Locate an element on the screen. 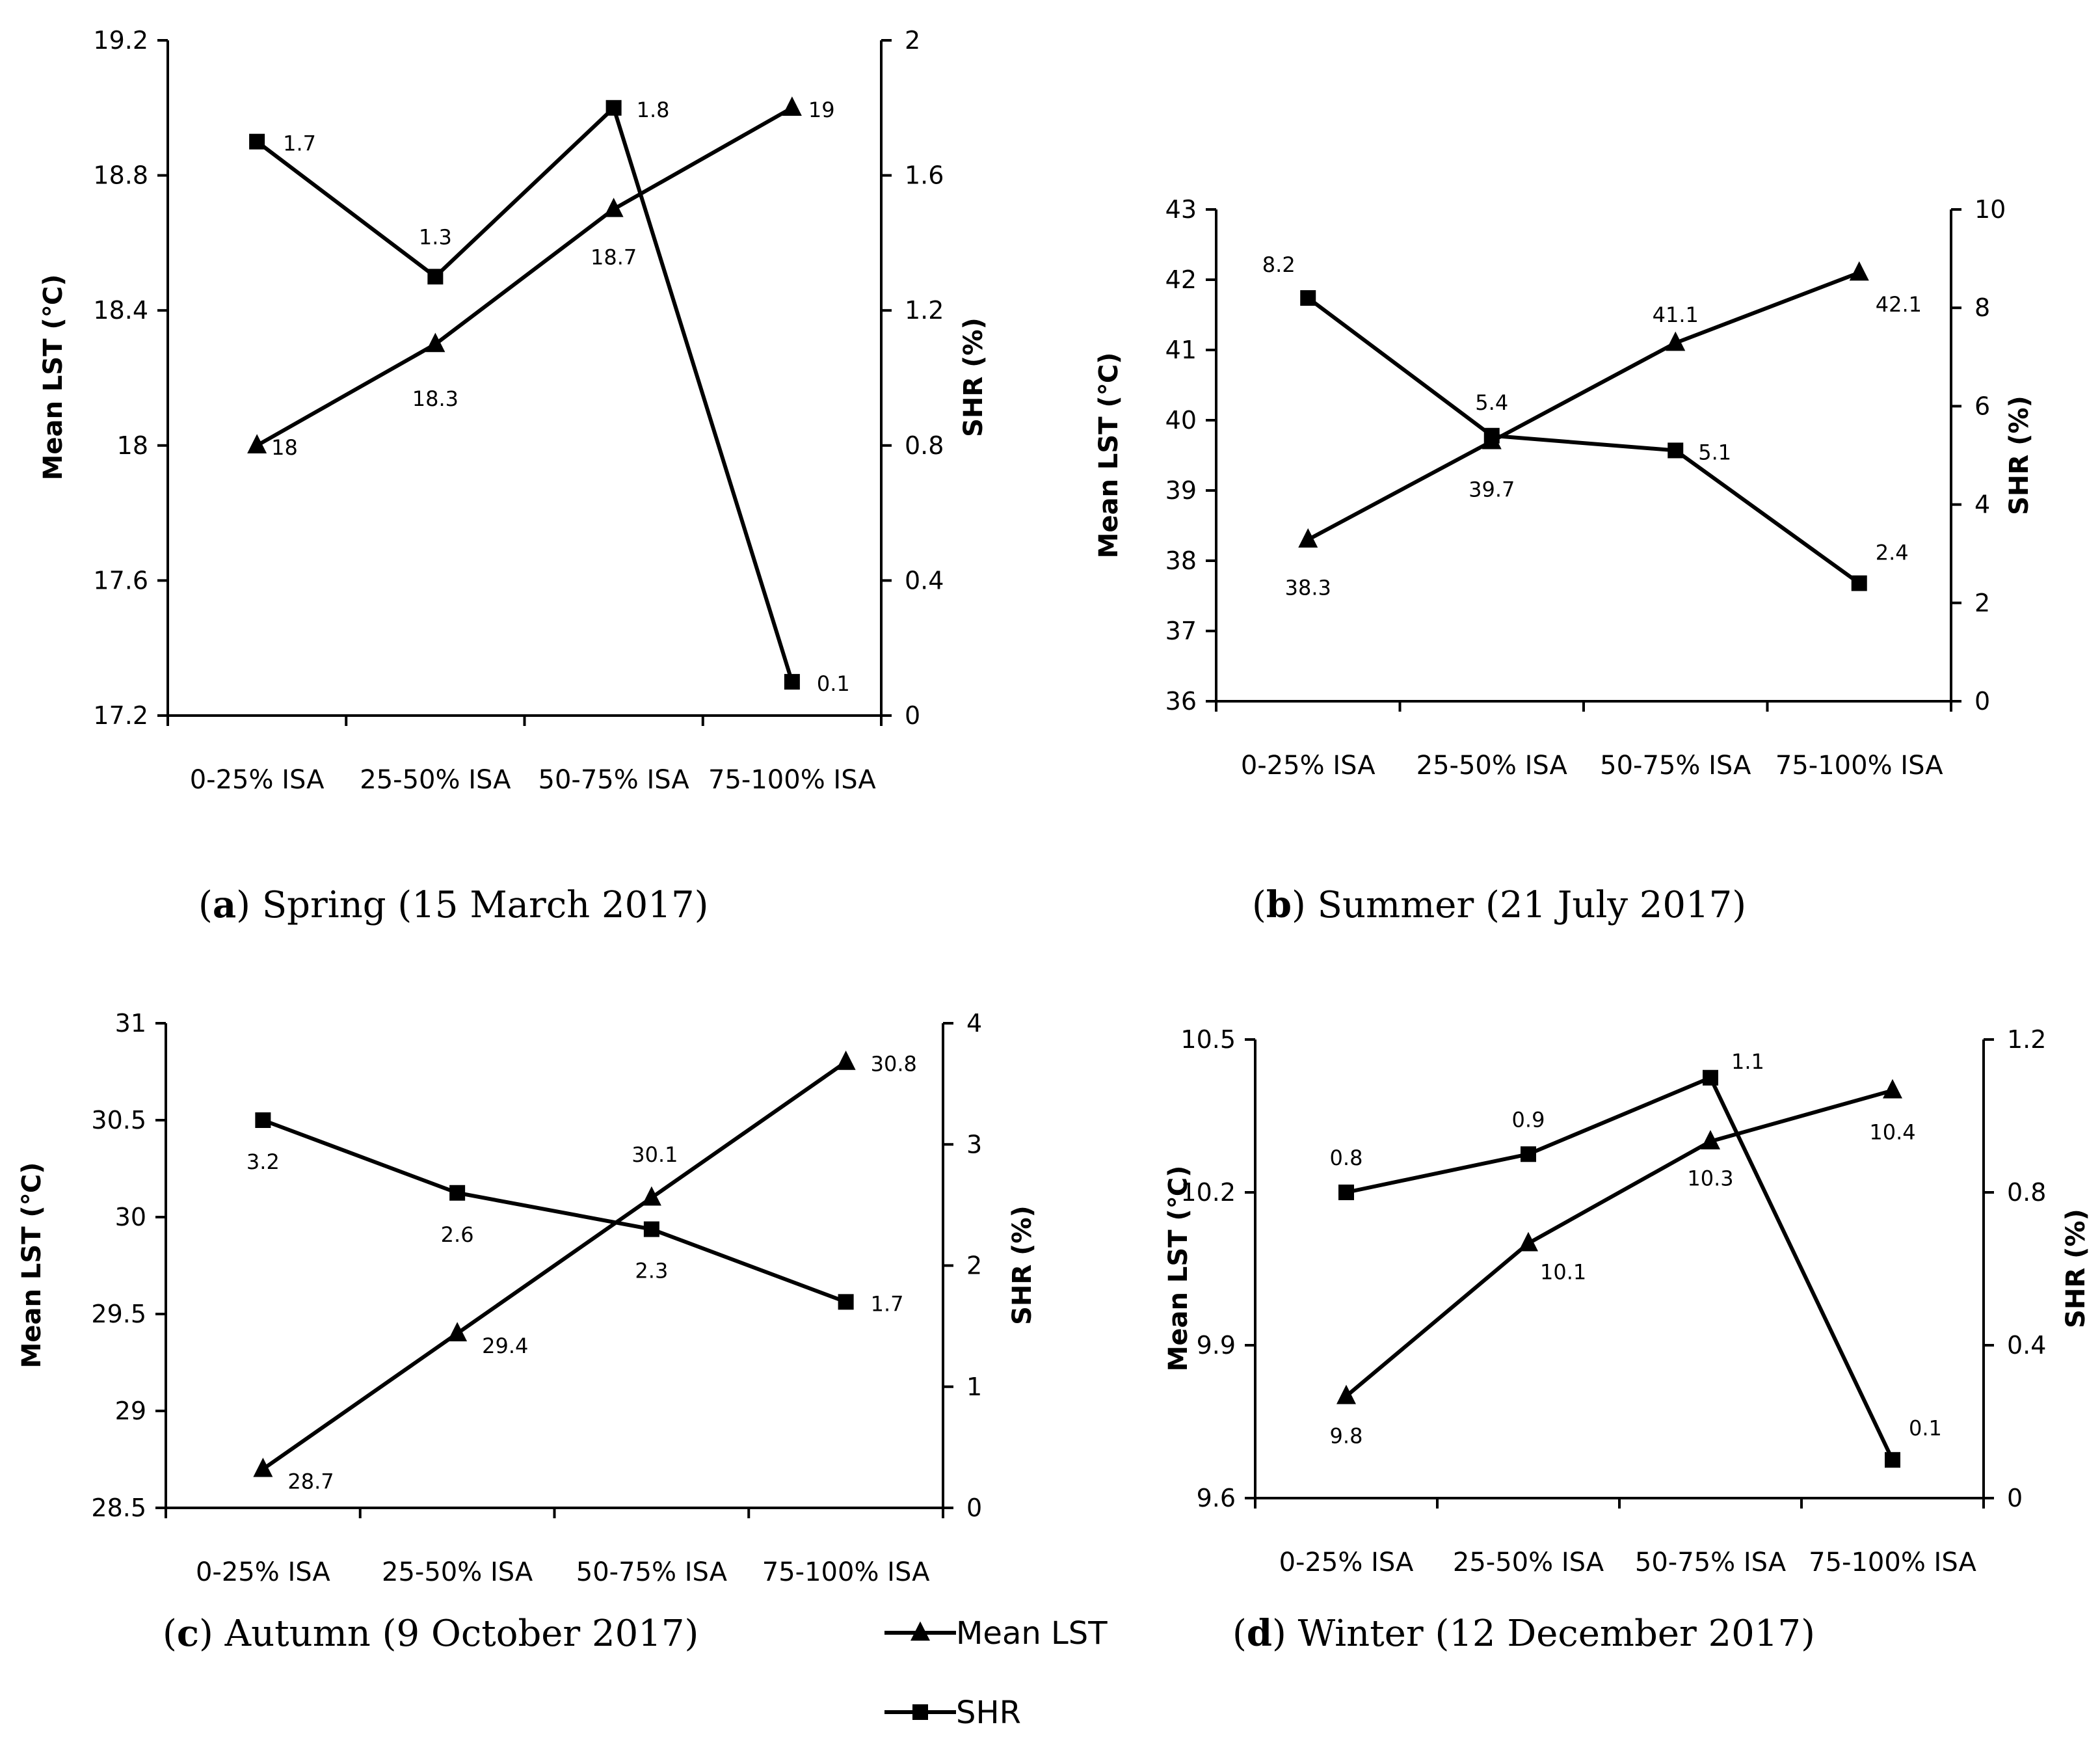  left-tick-label: 10.2 is located at coordinates (1208, 1193).